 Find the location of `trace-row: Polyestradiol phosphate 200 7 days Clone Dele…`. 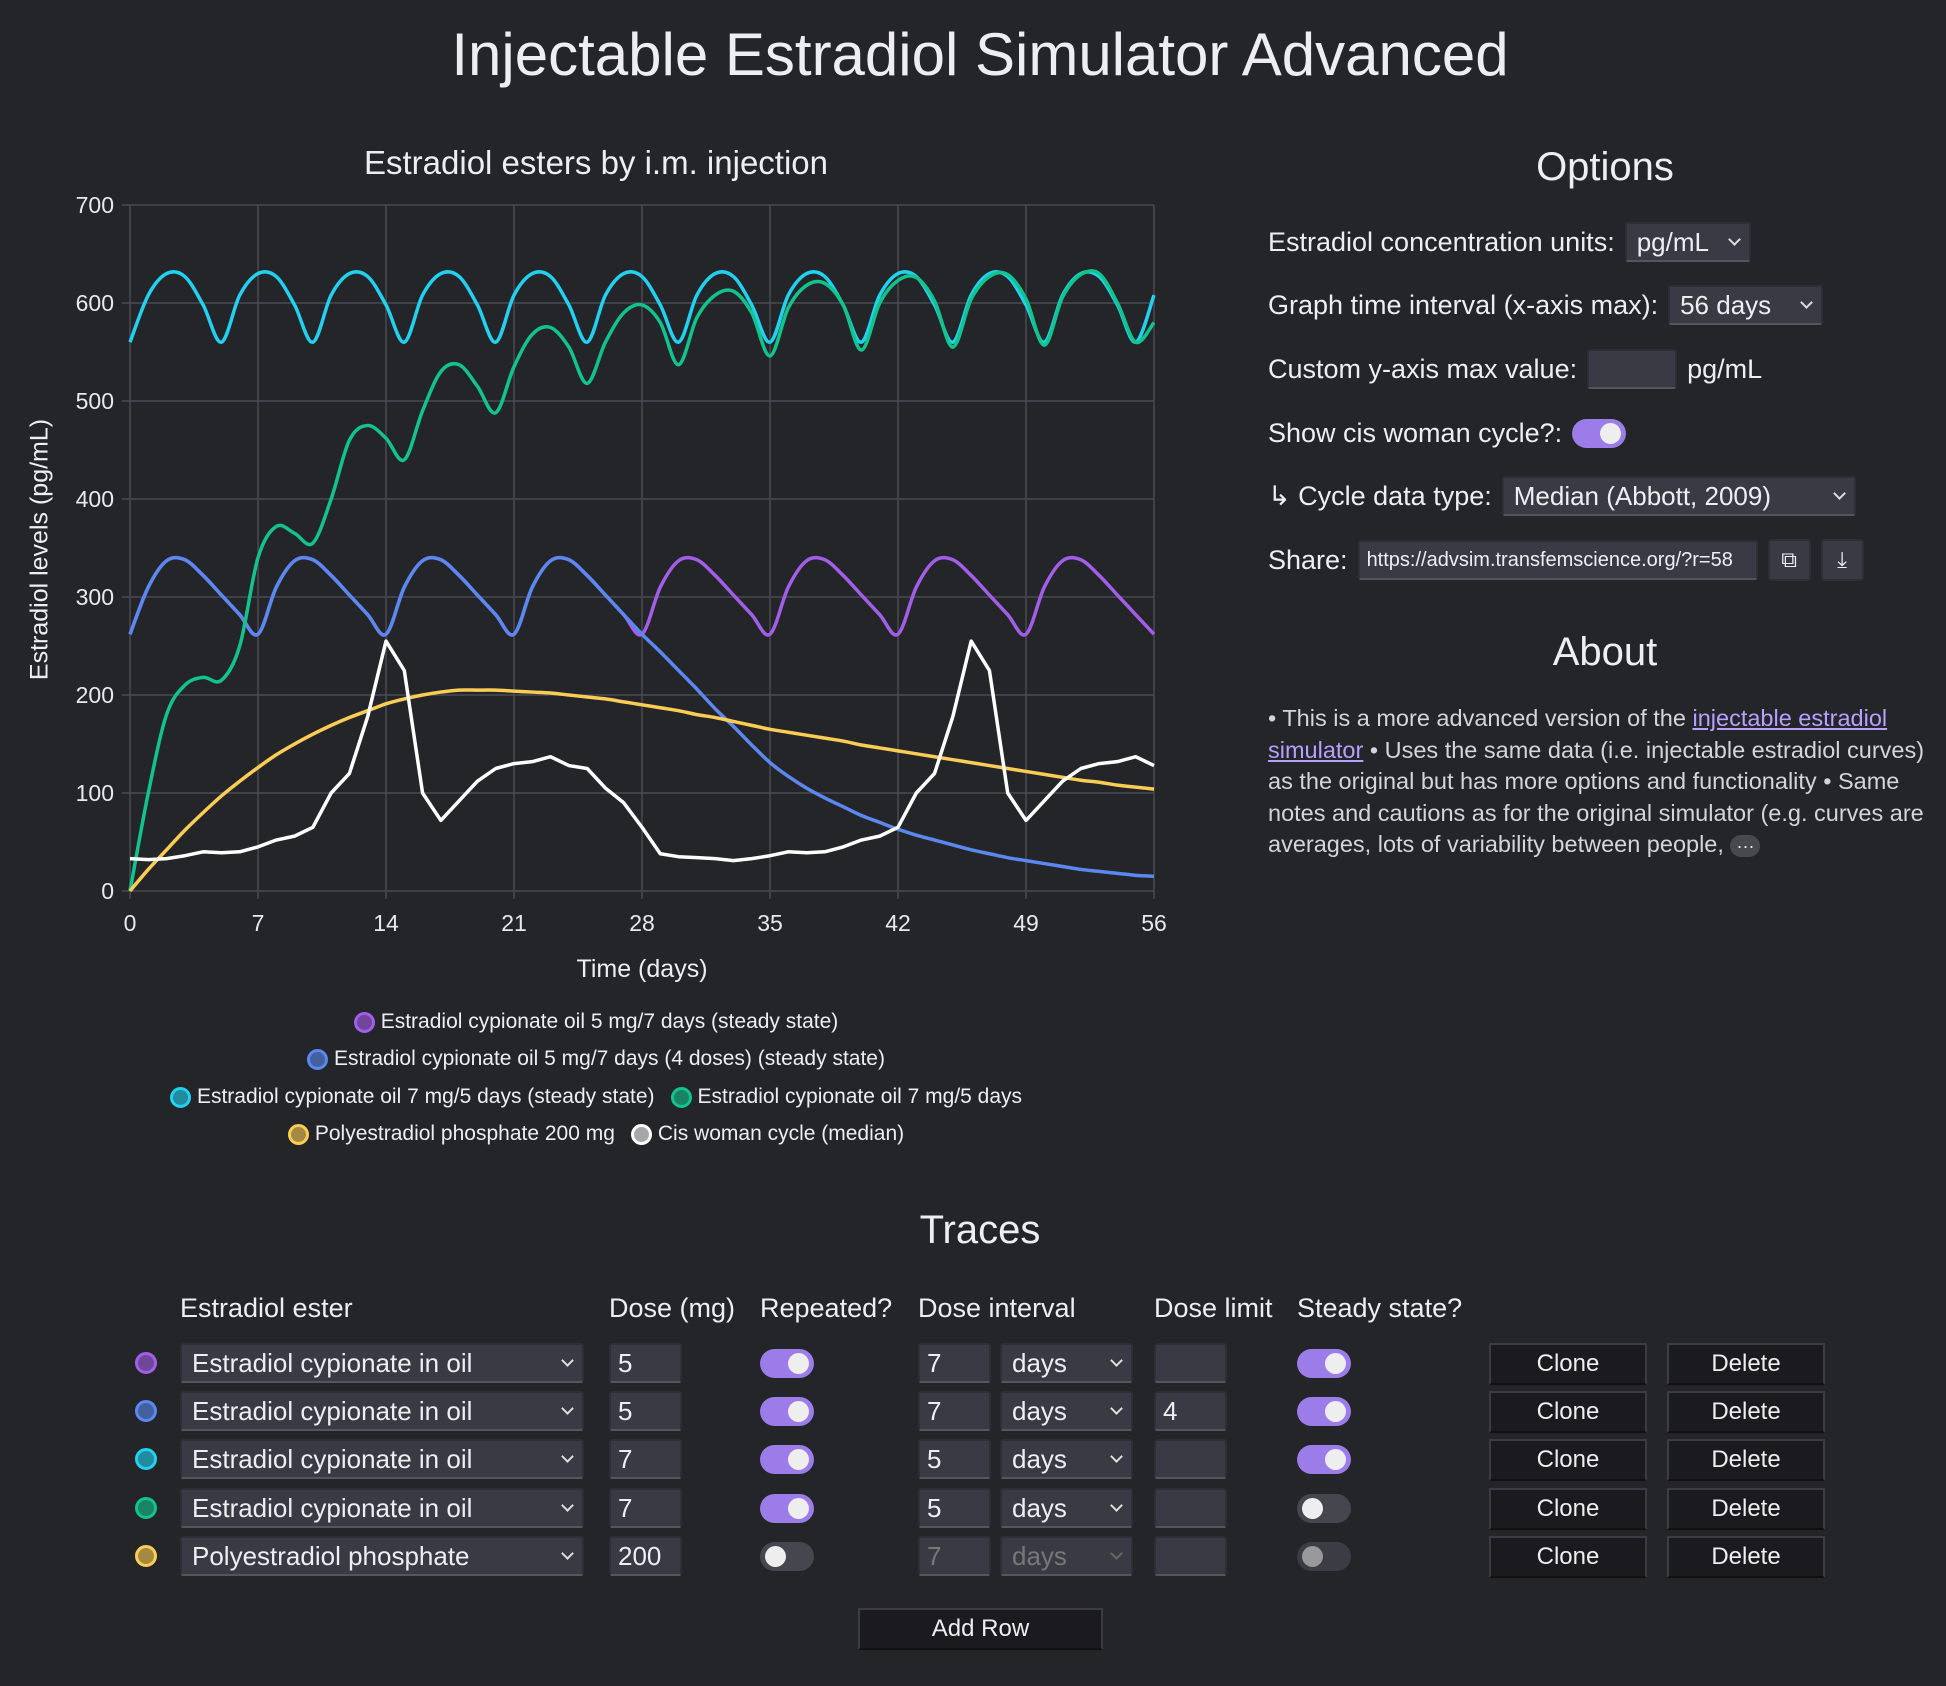

trace-row: Polyestradiol phosphate 200 7 days Clone Dele… is located at coordinates (973, 1557).